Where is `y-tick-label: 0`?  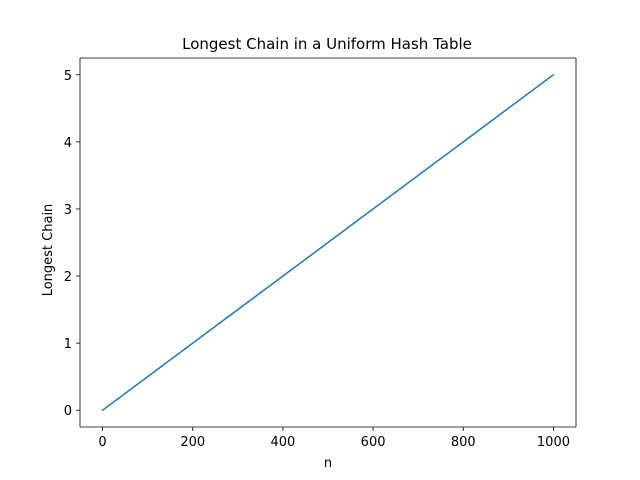
y-tick-label: 0 is located at coordinates (68, 411).